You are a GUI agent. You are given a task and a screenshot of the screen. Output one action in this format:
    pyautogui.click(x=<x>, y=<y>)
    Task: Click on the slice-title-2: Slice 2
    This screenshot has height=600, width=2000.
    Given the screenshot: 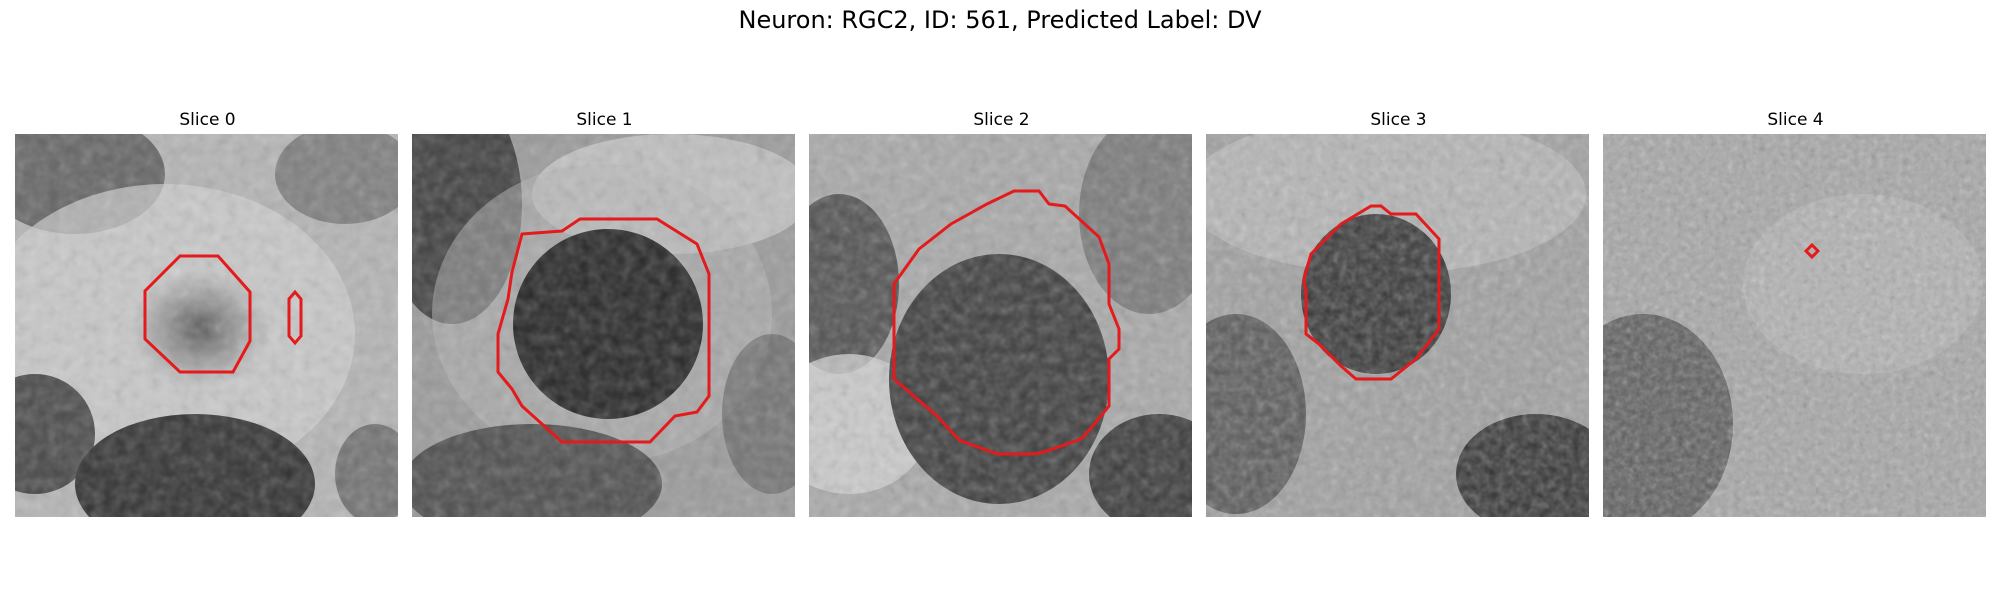 What is the action you would take?
    pyautogui.click(x=1001, y=120)
    